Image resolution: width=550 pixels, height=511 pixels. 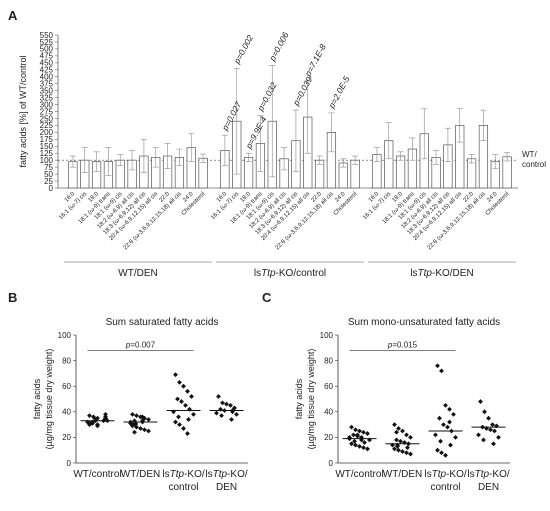 I want to click on y-tick-label: 350, so click(x=47, y=90).